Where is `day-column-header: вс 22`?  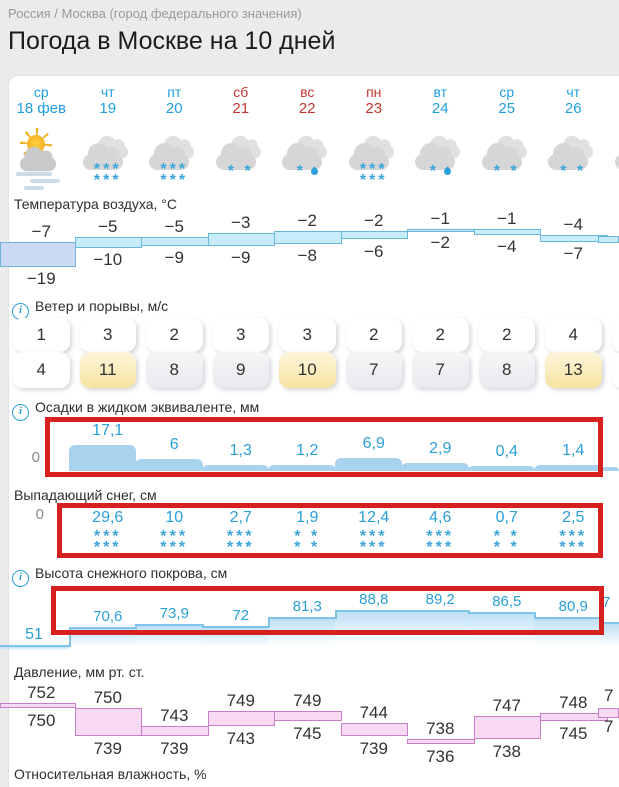
day-column-header: вс 22 is located at coordinates (307, 100).